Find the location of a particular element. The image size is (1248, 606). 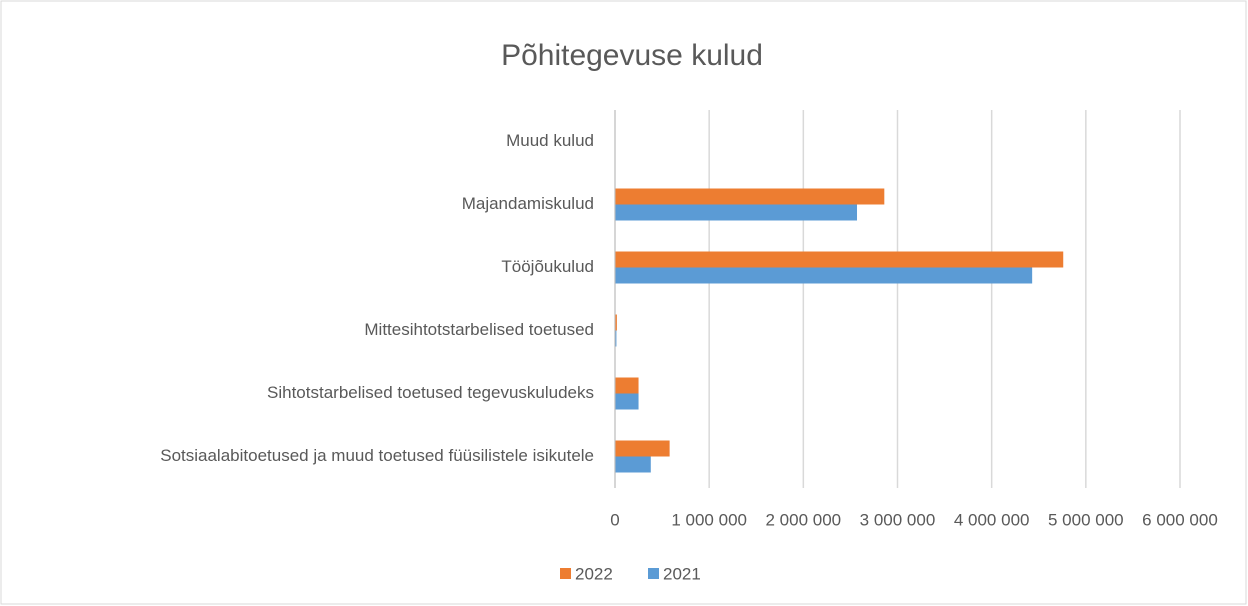

y-tick-label: Majandamiskulud is located at coordinates (528, 203).